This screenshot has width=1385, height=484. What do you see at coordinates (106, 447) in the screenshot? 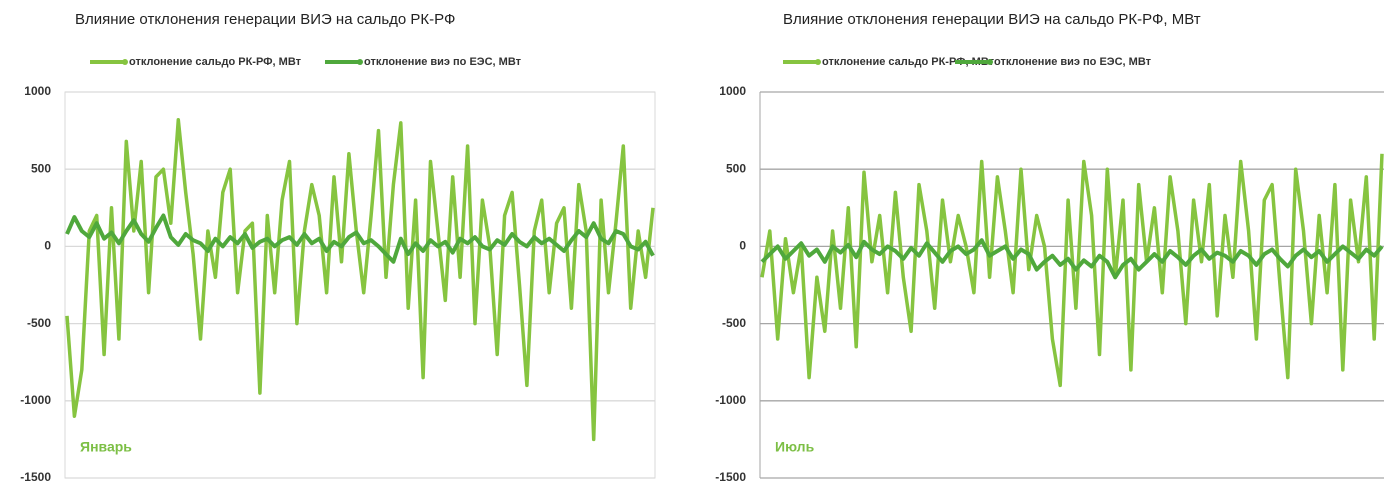
I see `annotation: Январь` at bounding box center [106, 447].